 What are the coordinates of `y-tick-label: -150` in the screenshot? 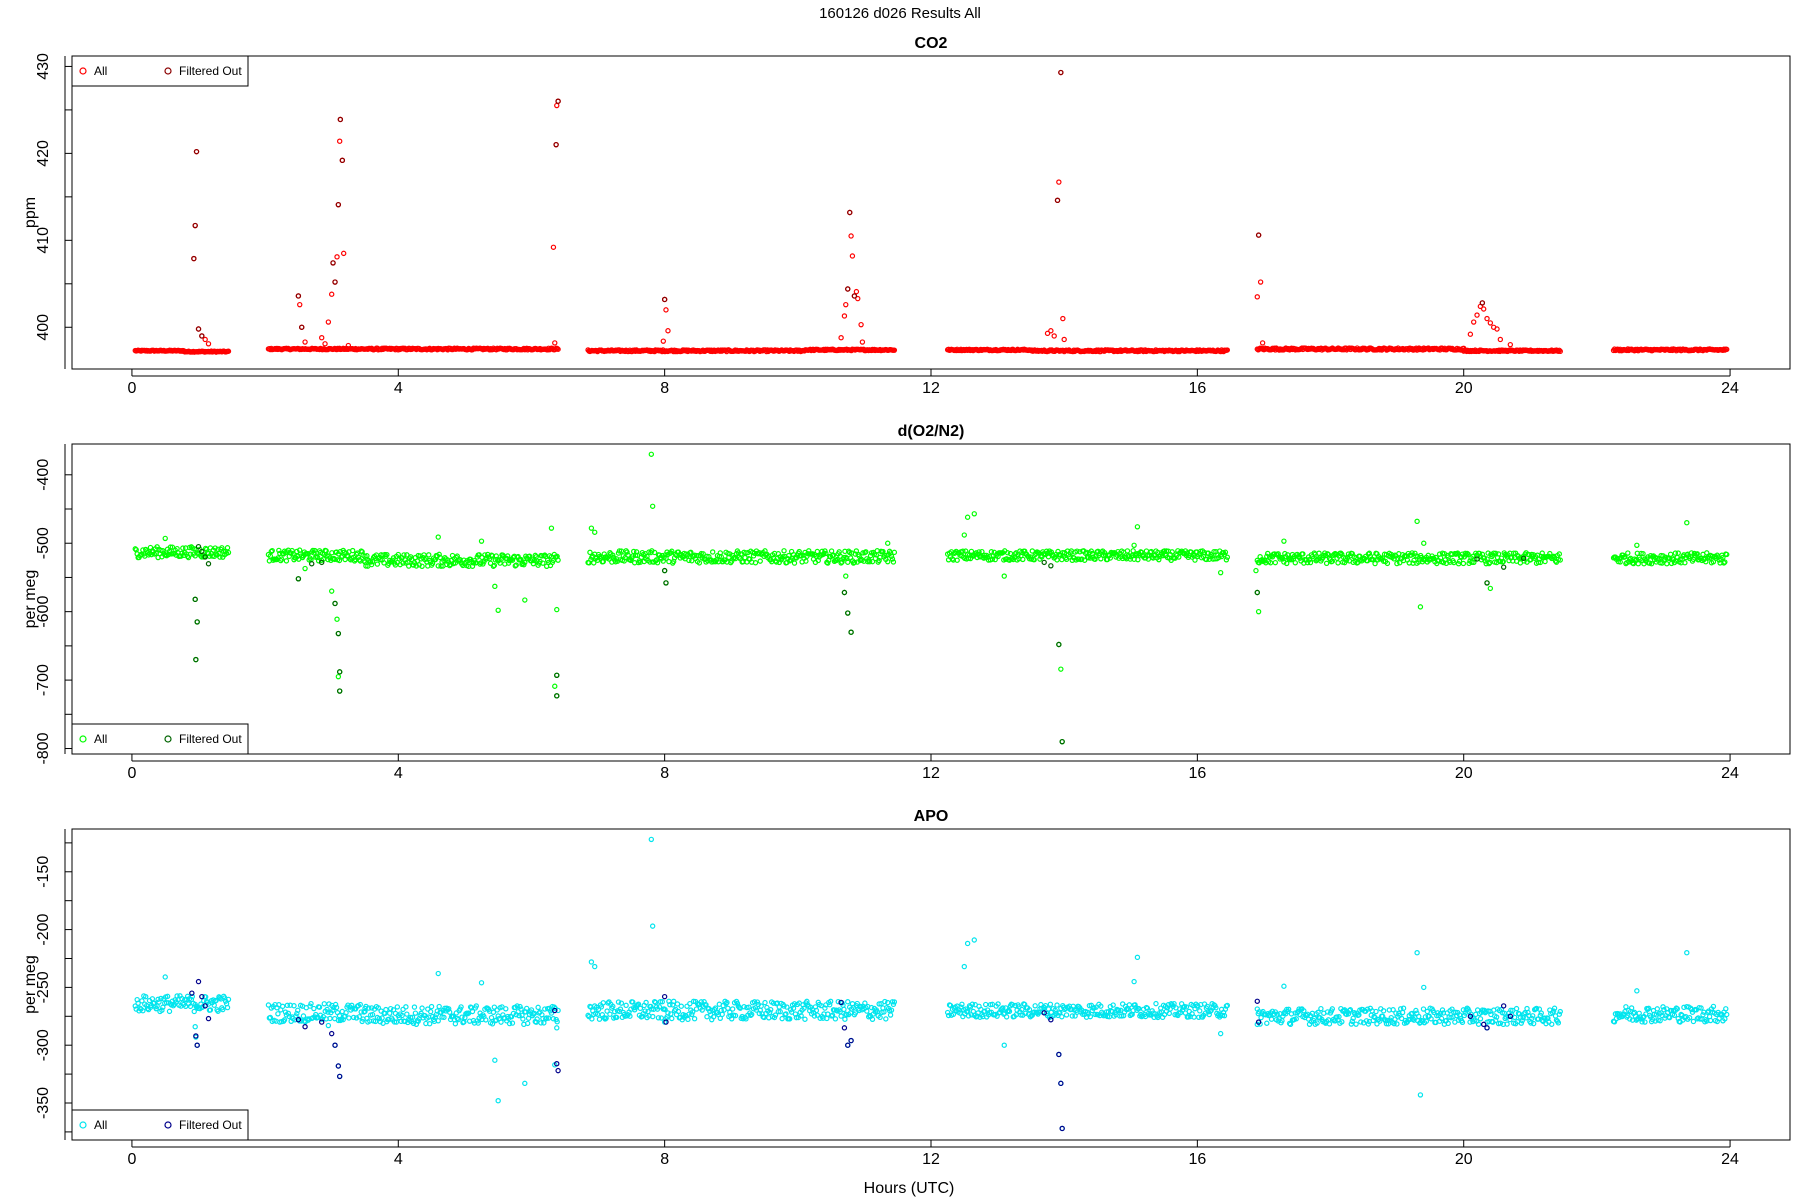 It's located at (43, 872).